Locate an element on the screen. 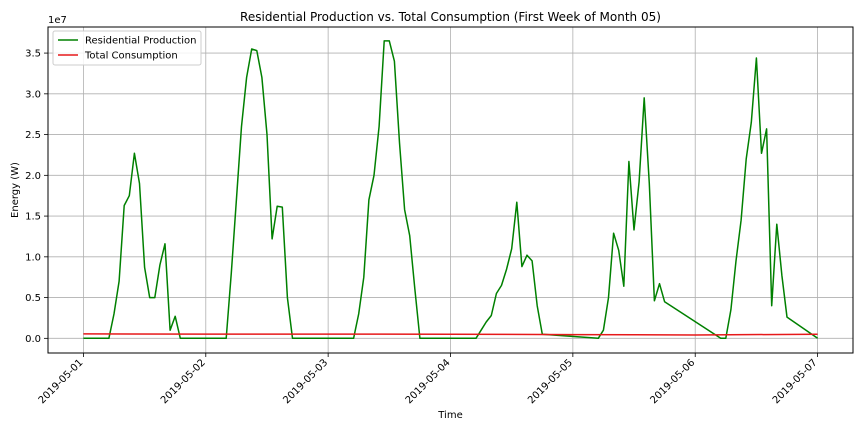  legend-label-total-consumption: Total Consumption is located at coordinates (131, 56).